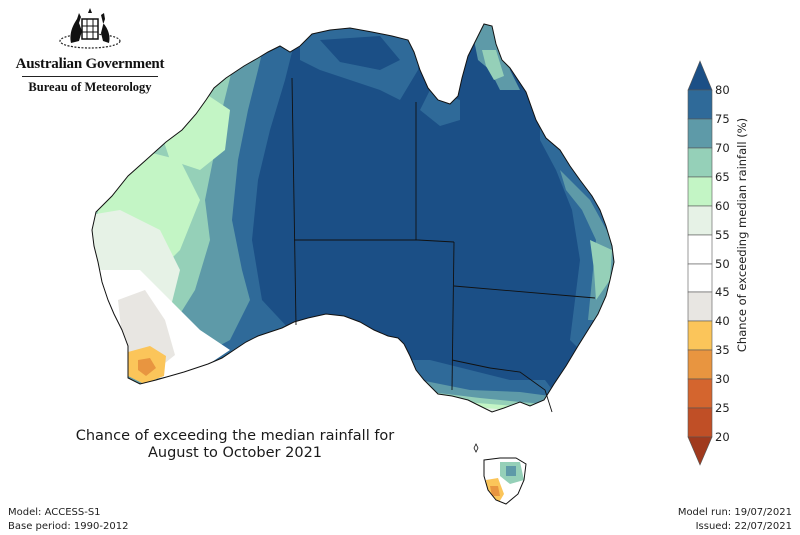 This screenshot has width=800, height=535. What do you see at coordinates (722, 177) in the screenshot?
I see `colorbar-tick: 65` at bounding box center [722, 177].